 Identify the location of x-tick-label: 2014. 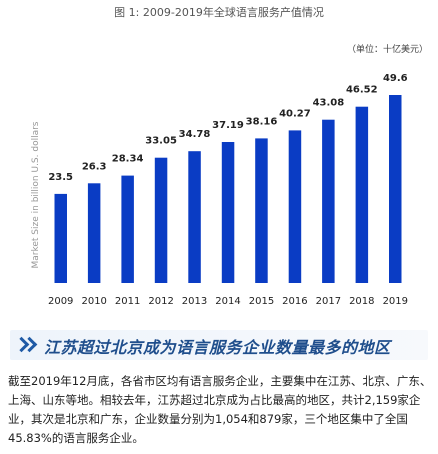
(227, 301).